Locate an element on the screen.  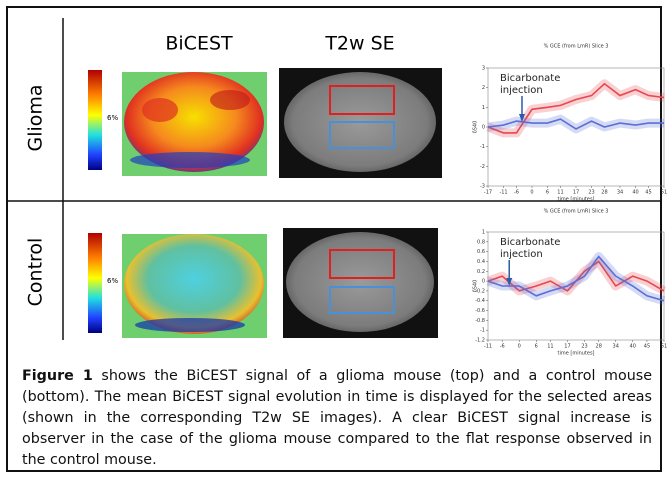
y-tick-label: 3 is located at coordinates (483, 69).